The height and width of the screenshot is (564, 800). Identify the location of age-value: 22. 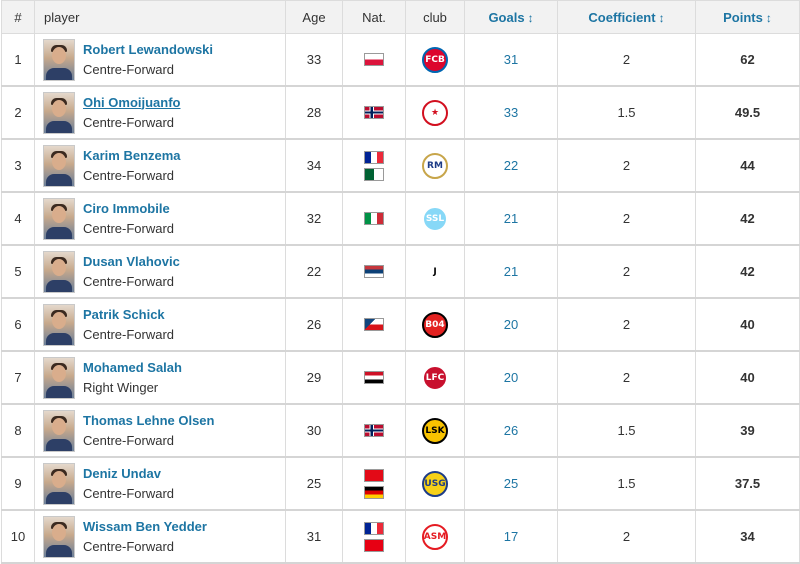
(314, 271).